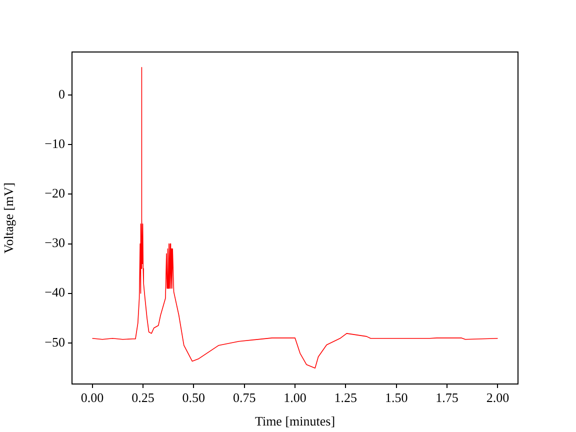 The height and width of the screenshot is (432, 576). Describe the element at coordinates (194, 398) in the screenshot. I see `x-tick-label: 0.50` at that location.